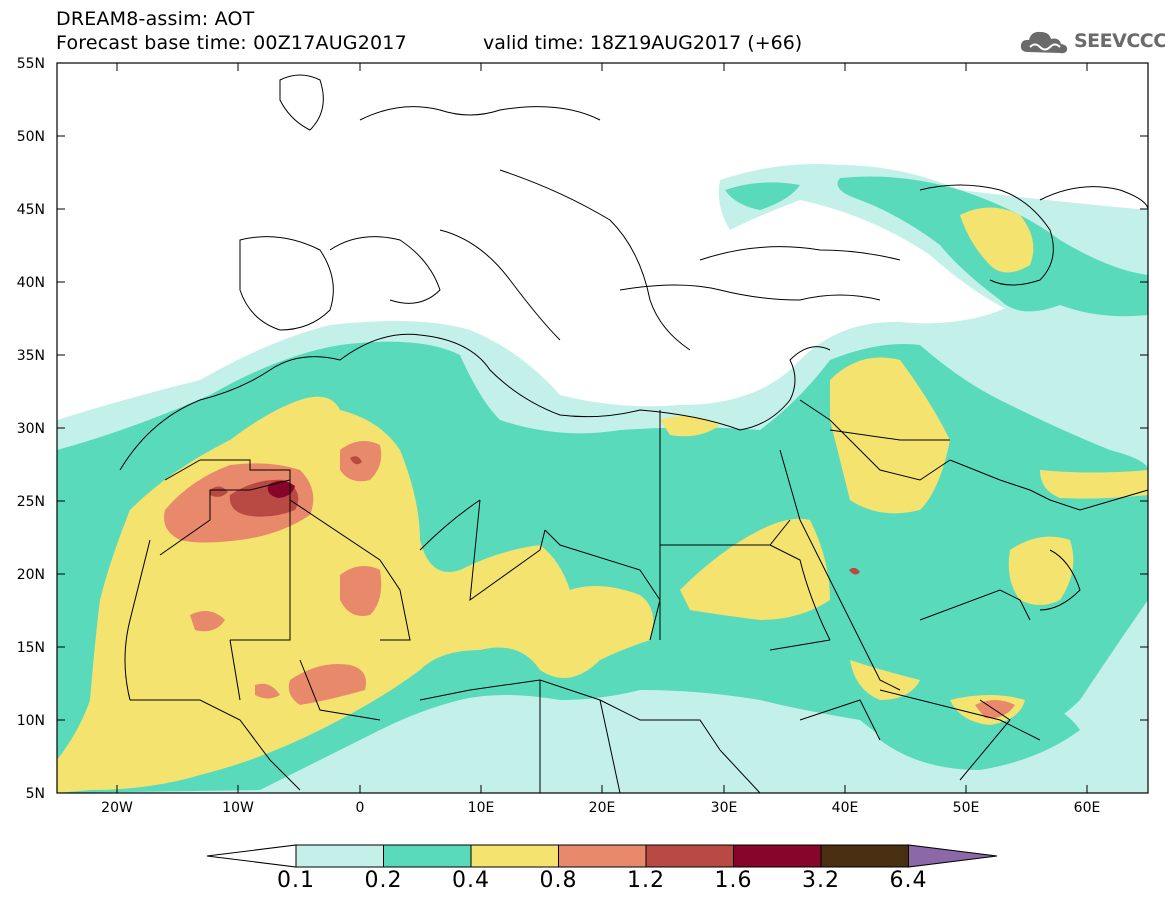 This screenshot has height=905, width=1165. Describe the element at coordinates (117, 808) in the screenshot. I see `lon-label: 20W` at that location.